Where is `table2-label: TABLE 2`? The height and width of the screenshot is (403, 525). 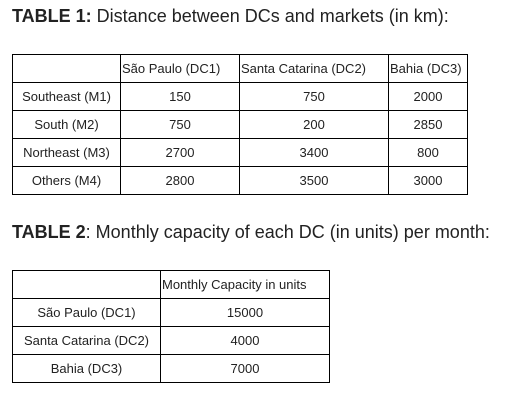 table2-label: TABLE 2 is located at coordinates (49, 232).